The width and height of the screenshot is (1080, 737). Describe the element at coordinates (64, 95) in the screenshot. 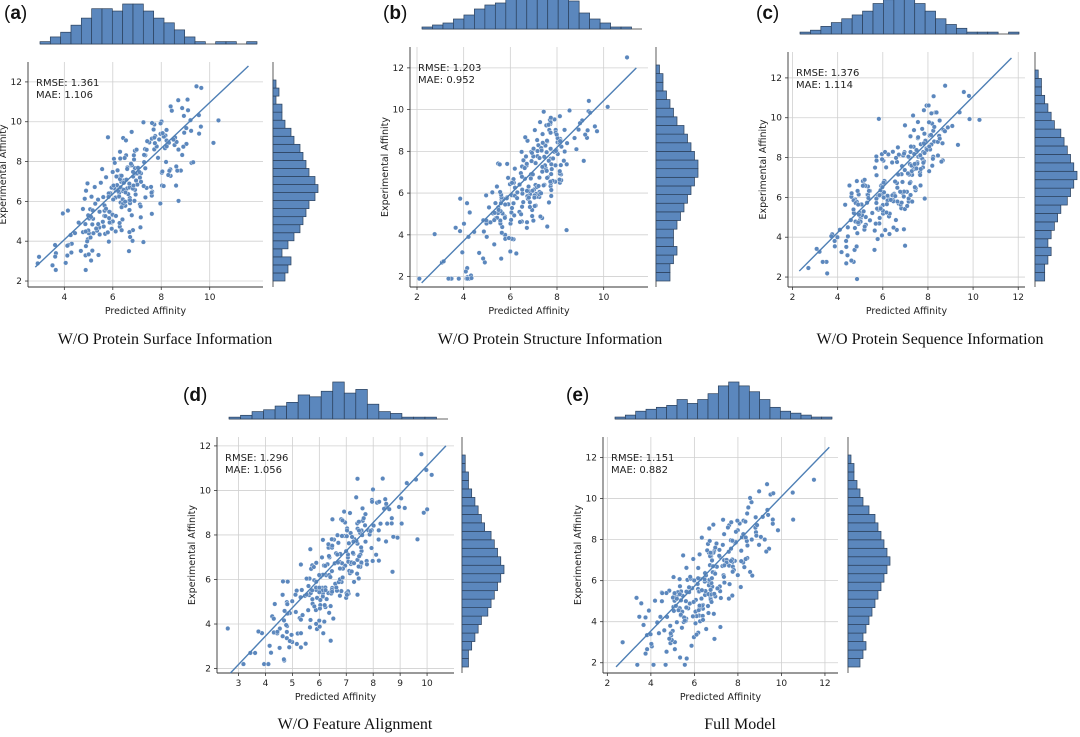

I see `mae-text: MAE: 1.106` at that location.